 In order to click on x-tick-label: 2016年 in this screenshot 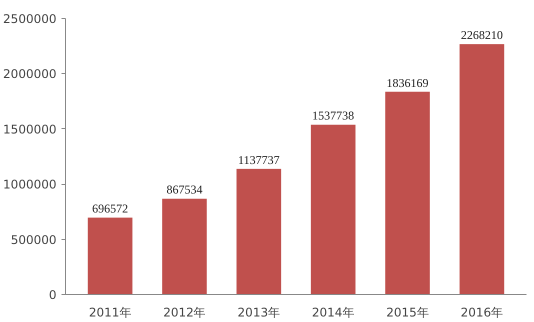, I will do `click(482, 313)`.